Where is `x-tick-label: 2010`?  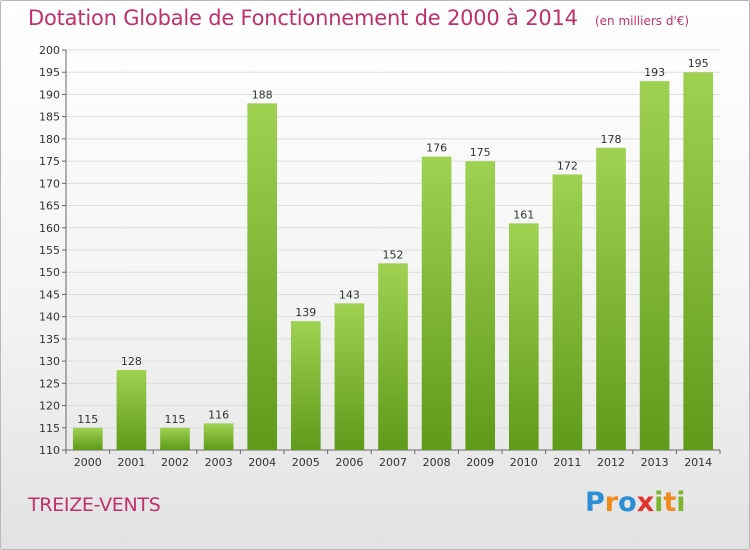
x-tick-label: 2010 is located at coordinates (524, 462).